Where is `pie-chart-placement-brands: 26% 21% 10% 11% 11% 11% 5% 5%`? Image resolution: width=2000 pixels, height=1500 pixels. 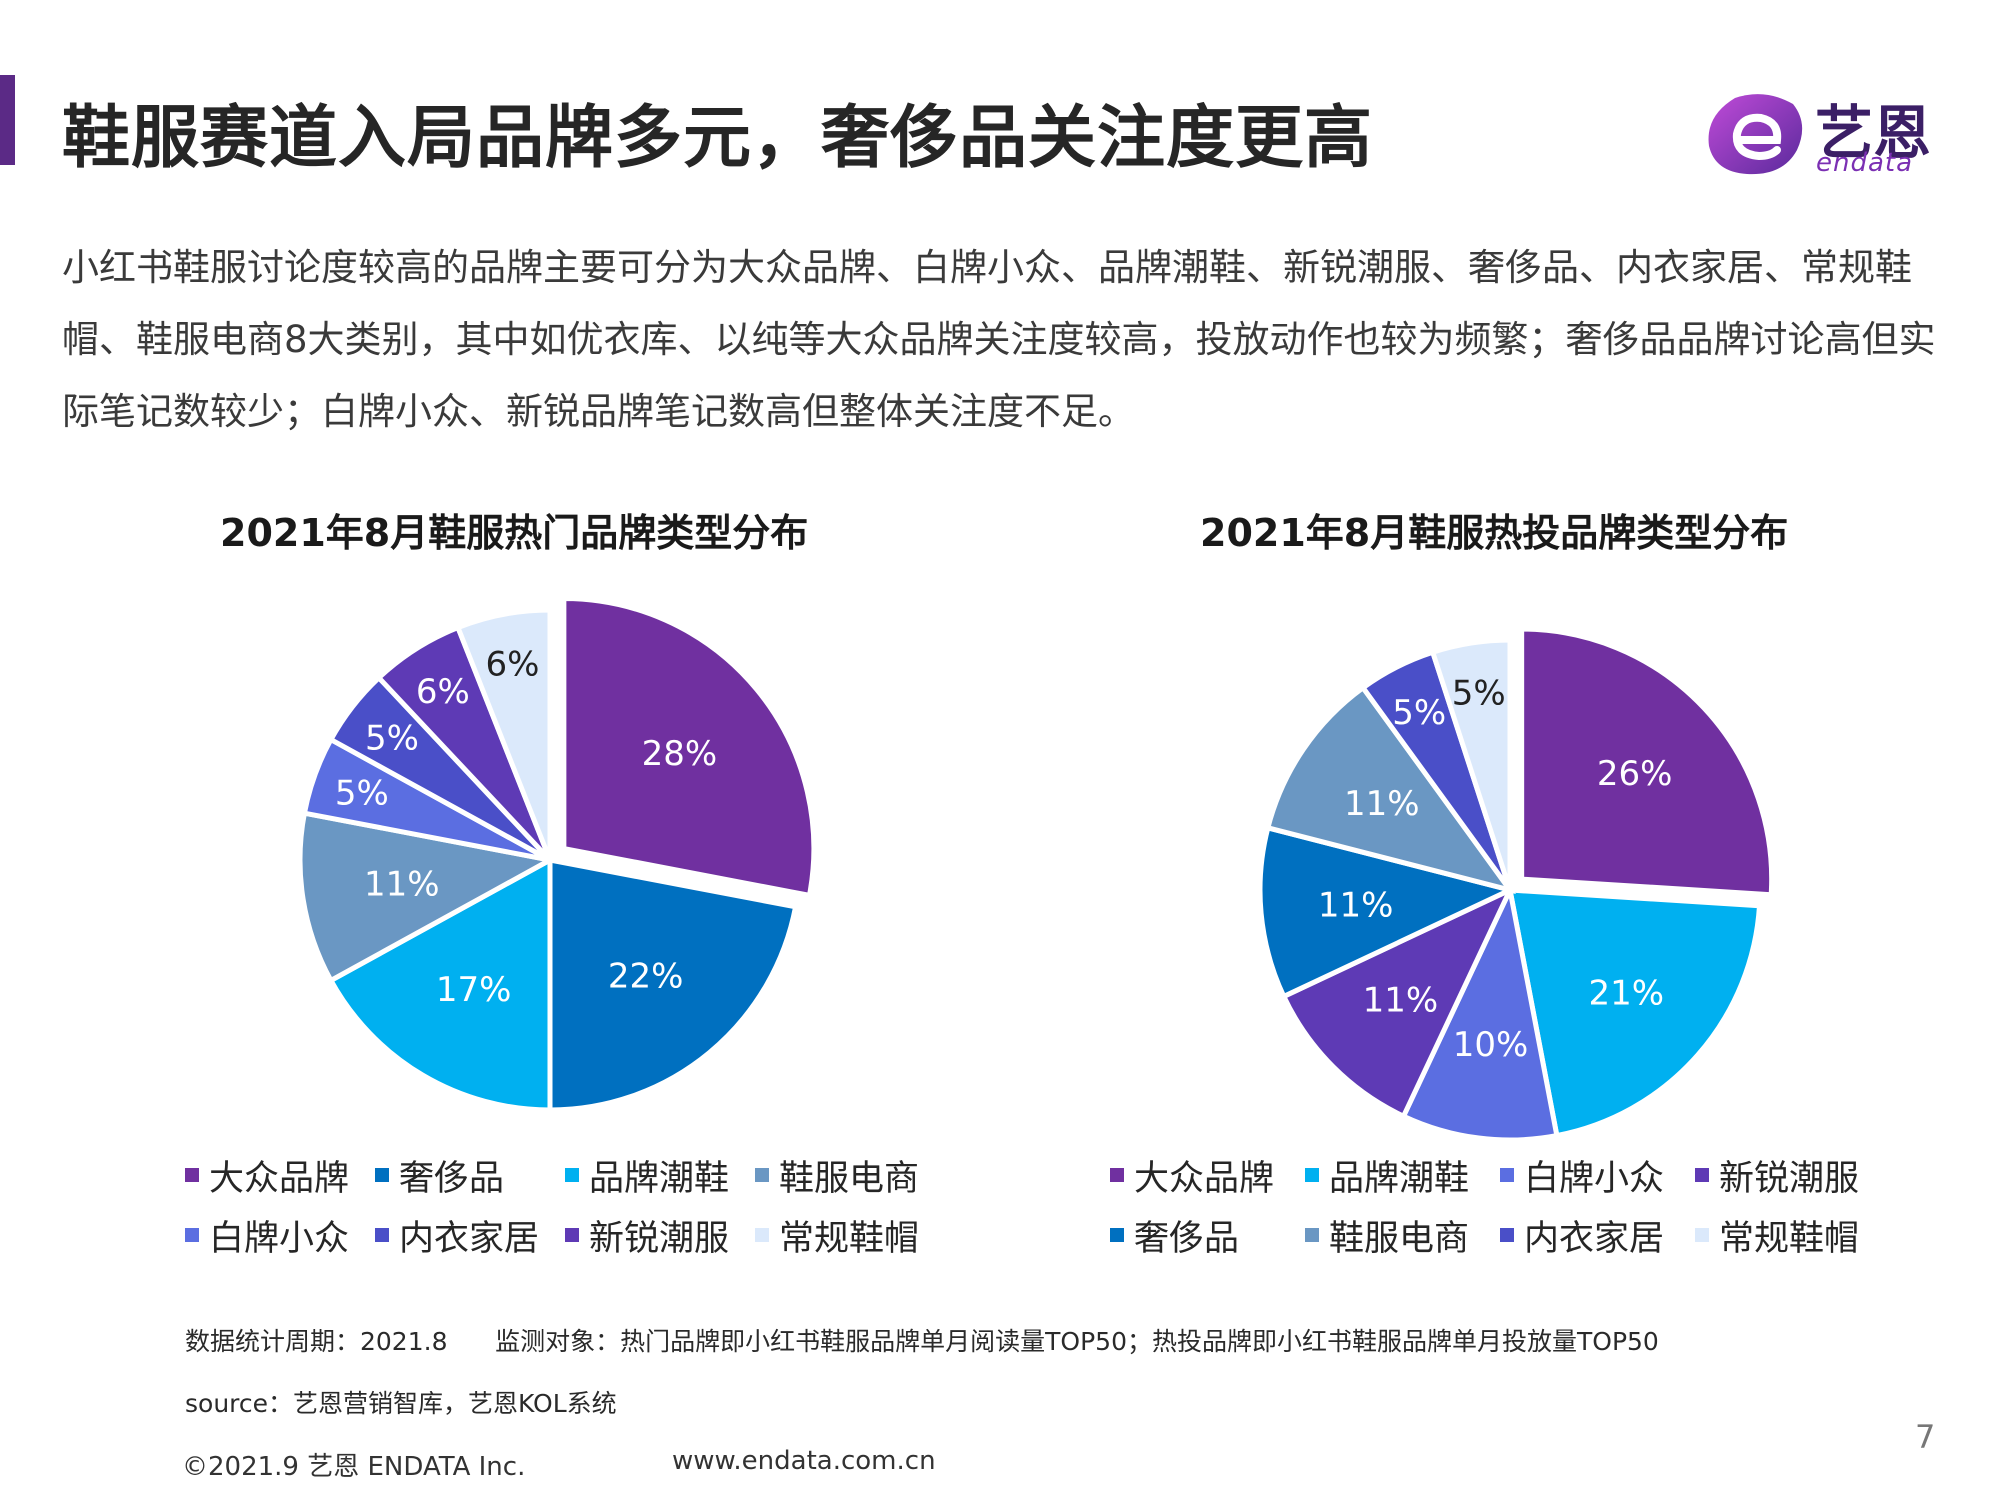
pie-chart-placement-brands: 26% 21% 10% 11% 11% 11% 5% 5% is located at coordinates (1516, 884).